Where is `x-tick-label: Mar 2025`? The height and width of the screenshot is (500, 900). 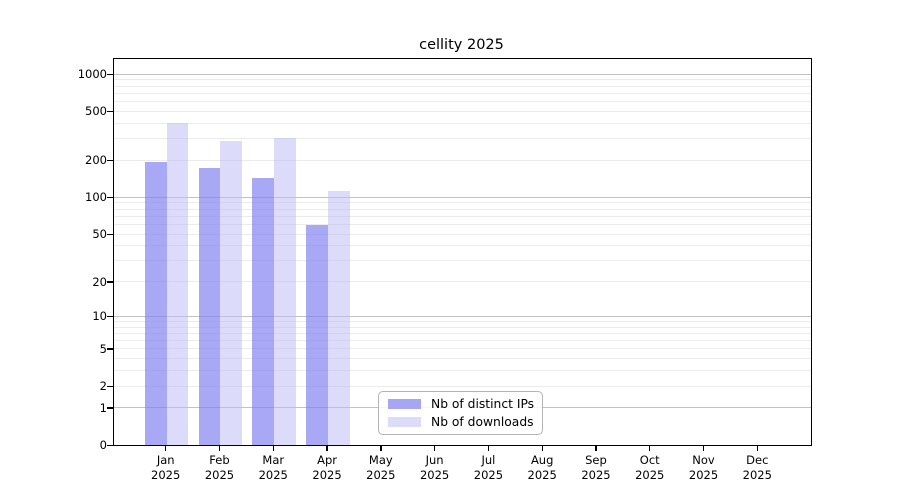 x-tick-label: Mar 2025 is located at coordinates (273, 467).